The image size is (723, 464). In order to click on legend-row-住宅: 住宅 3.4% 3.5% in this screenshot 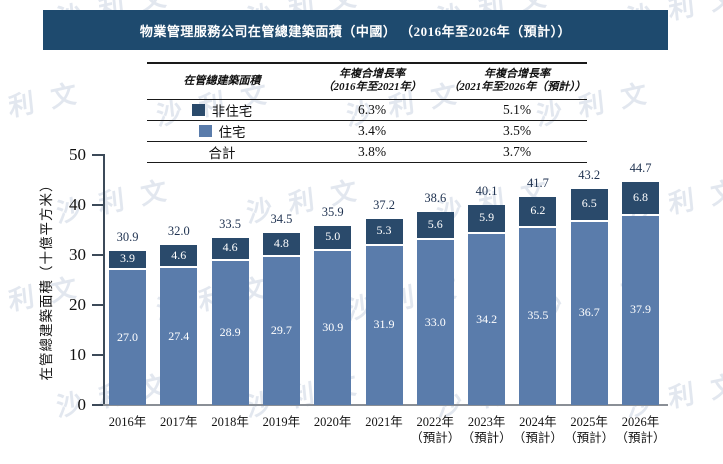, I will do `click(367, 131)`.